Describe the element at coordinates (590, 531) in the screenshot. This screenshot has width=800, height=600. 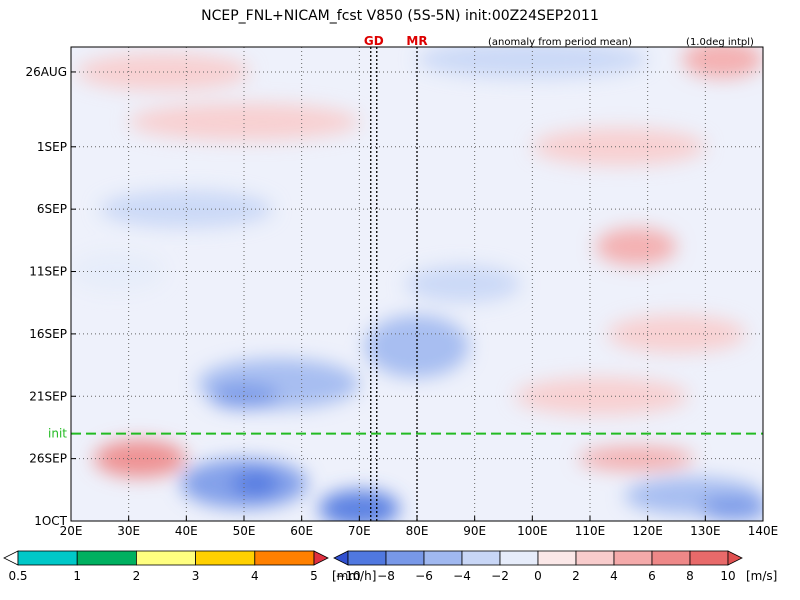
I see `x-tick-label: 110E` at that location.